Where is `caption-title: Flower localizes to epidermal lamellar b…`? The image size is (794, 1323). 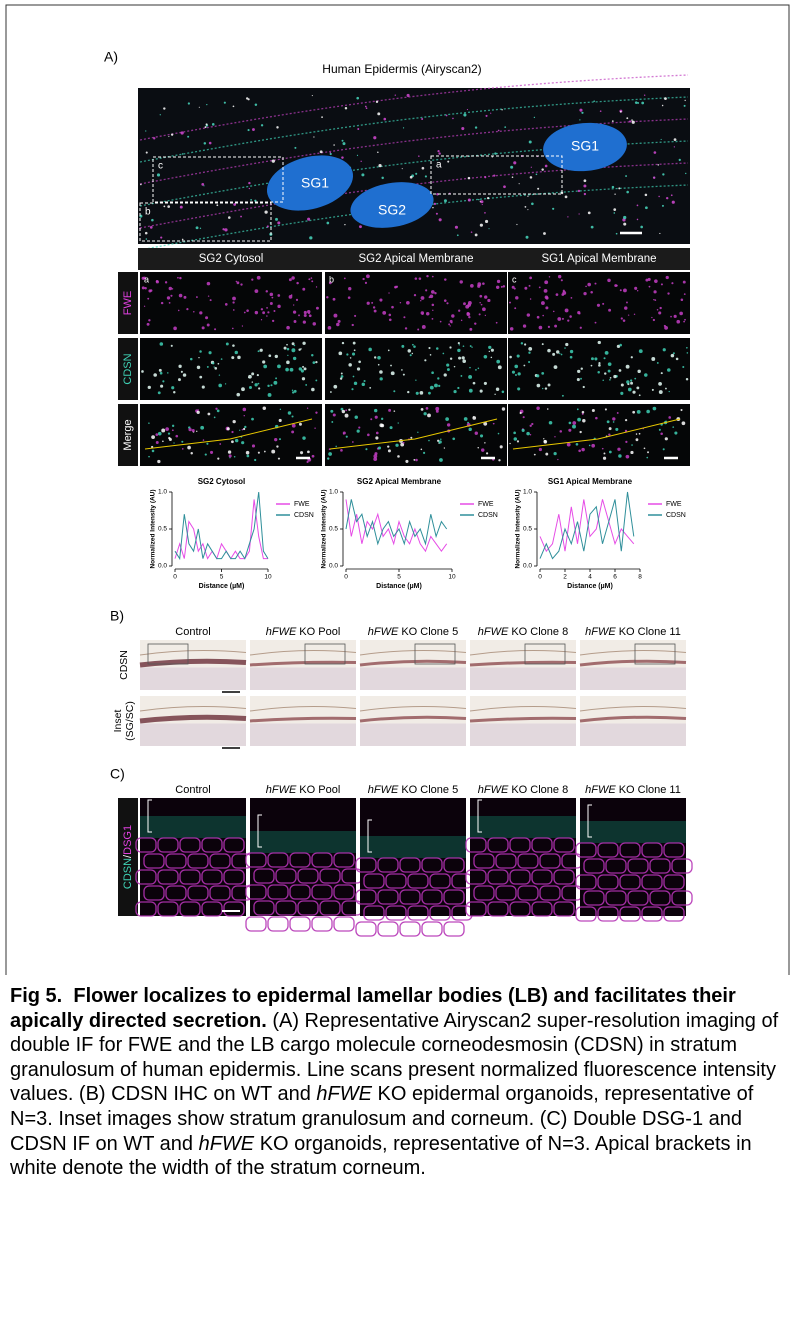 caption-title: Flower localizes to epidermal lamellar b… is located at coordinates (373, 1008).